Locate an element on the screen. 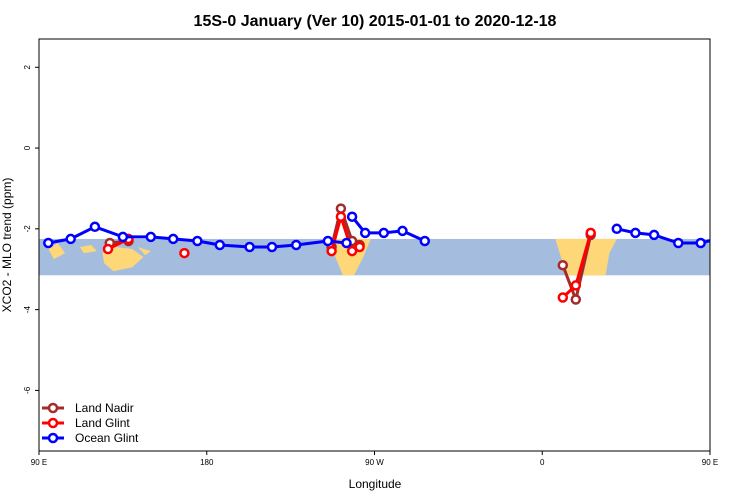 The height and width of the screenshot is (500, 750). legend-ocean-glint-marker is located at coordinates (53, 438).